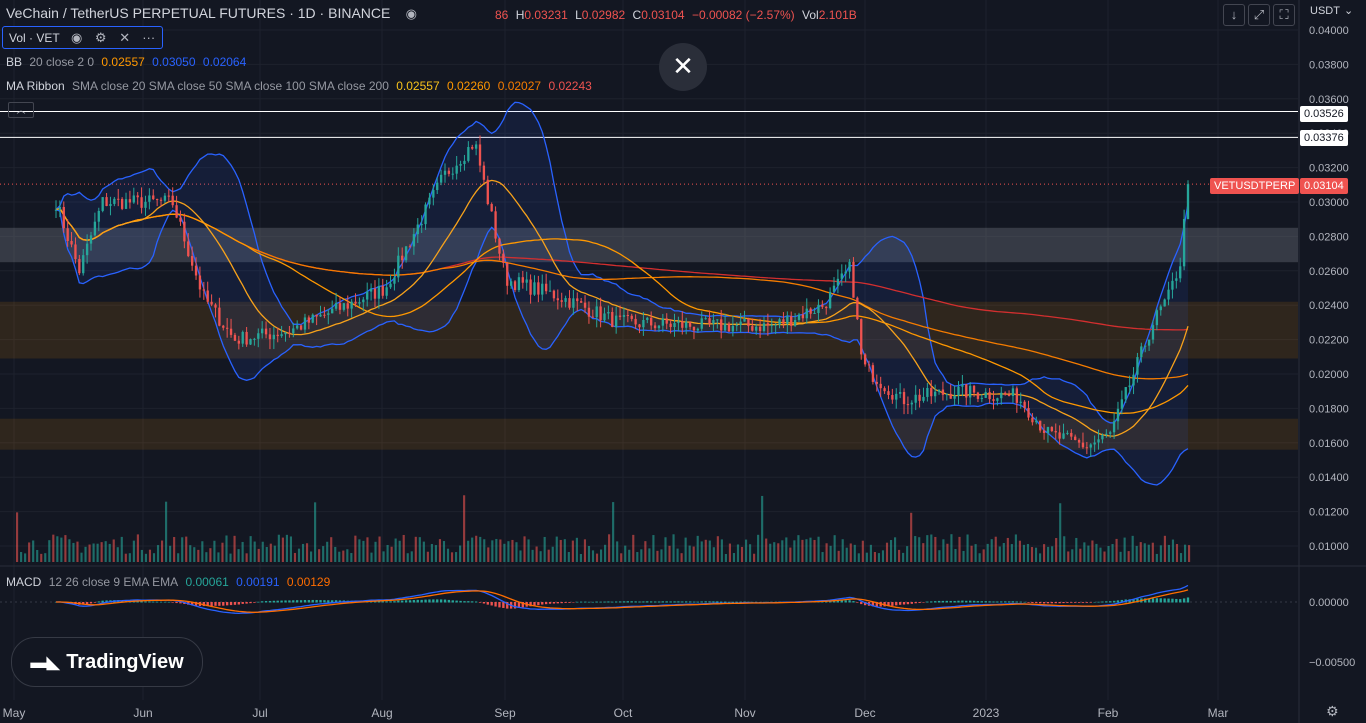 The image size is (1366, 723). Describe the element at coordinates (1332, 711) in the screenshot. I see `settings-icon: ⚙` at that location.